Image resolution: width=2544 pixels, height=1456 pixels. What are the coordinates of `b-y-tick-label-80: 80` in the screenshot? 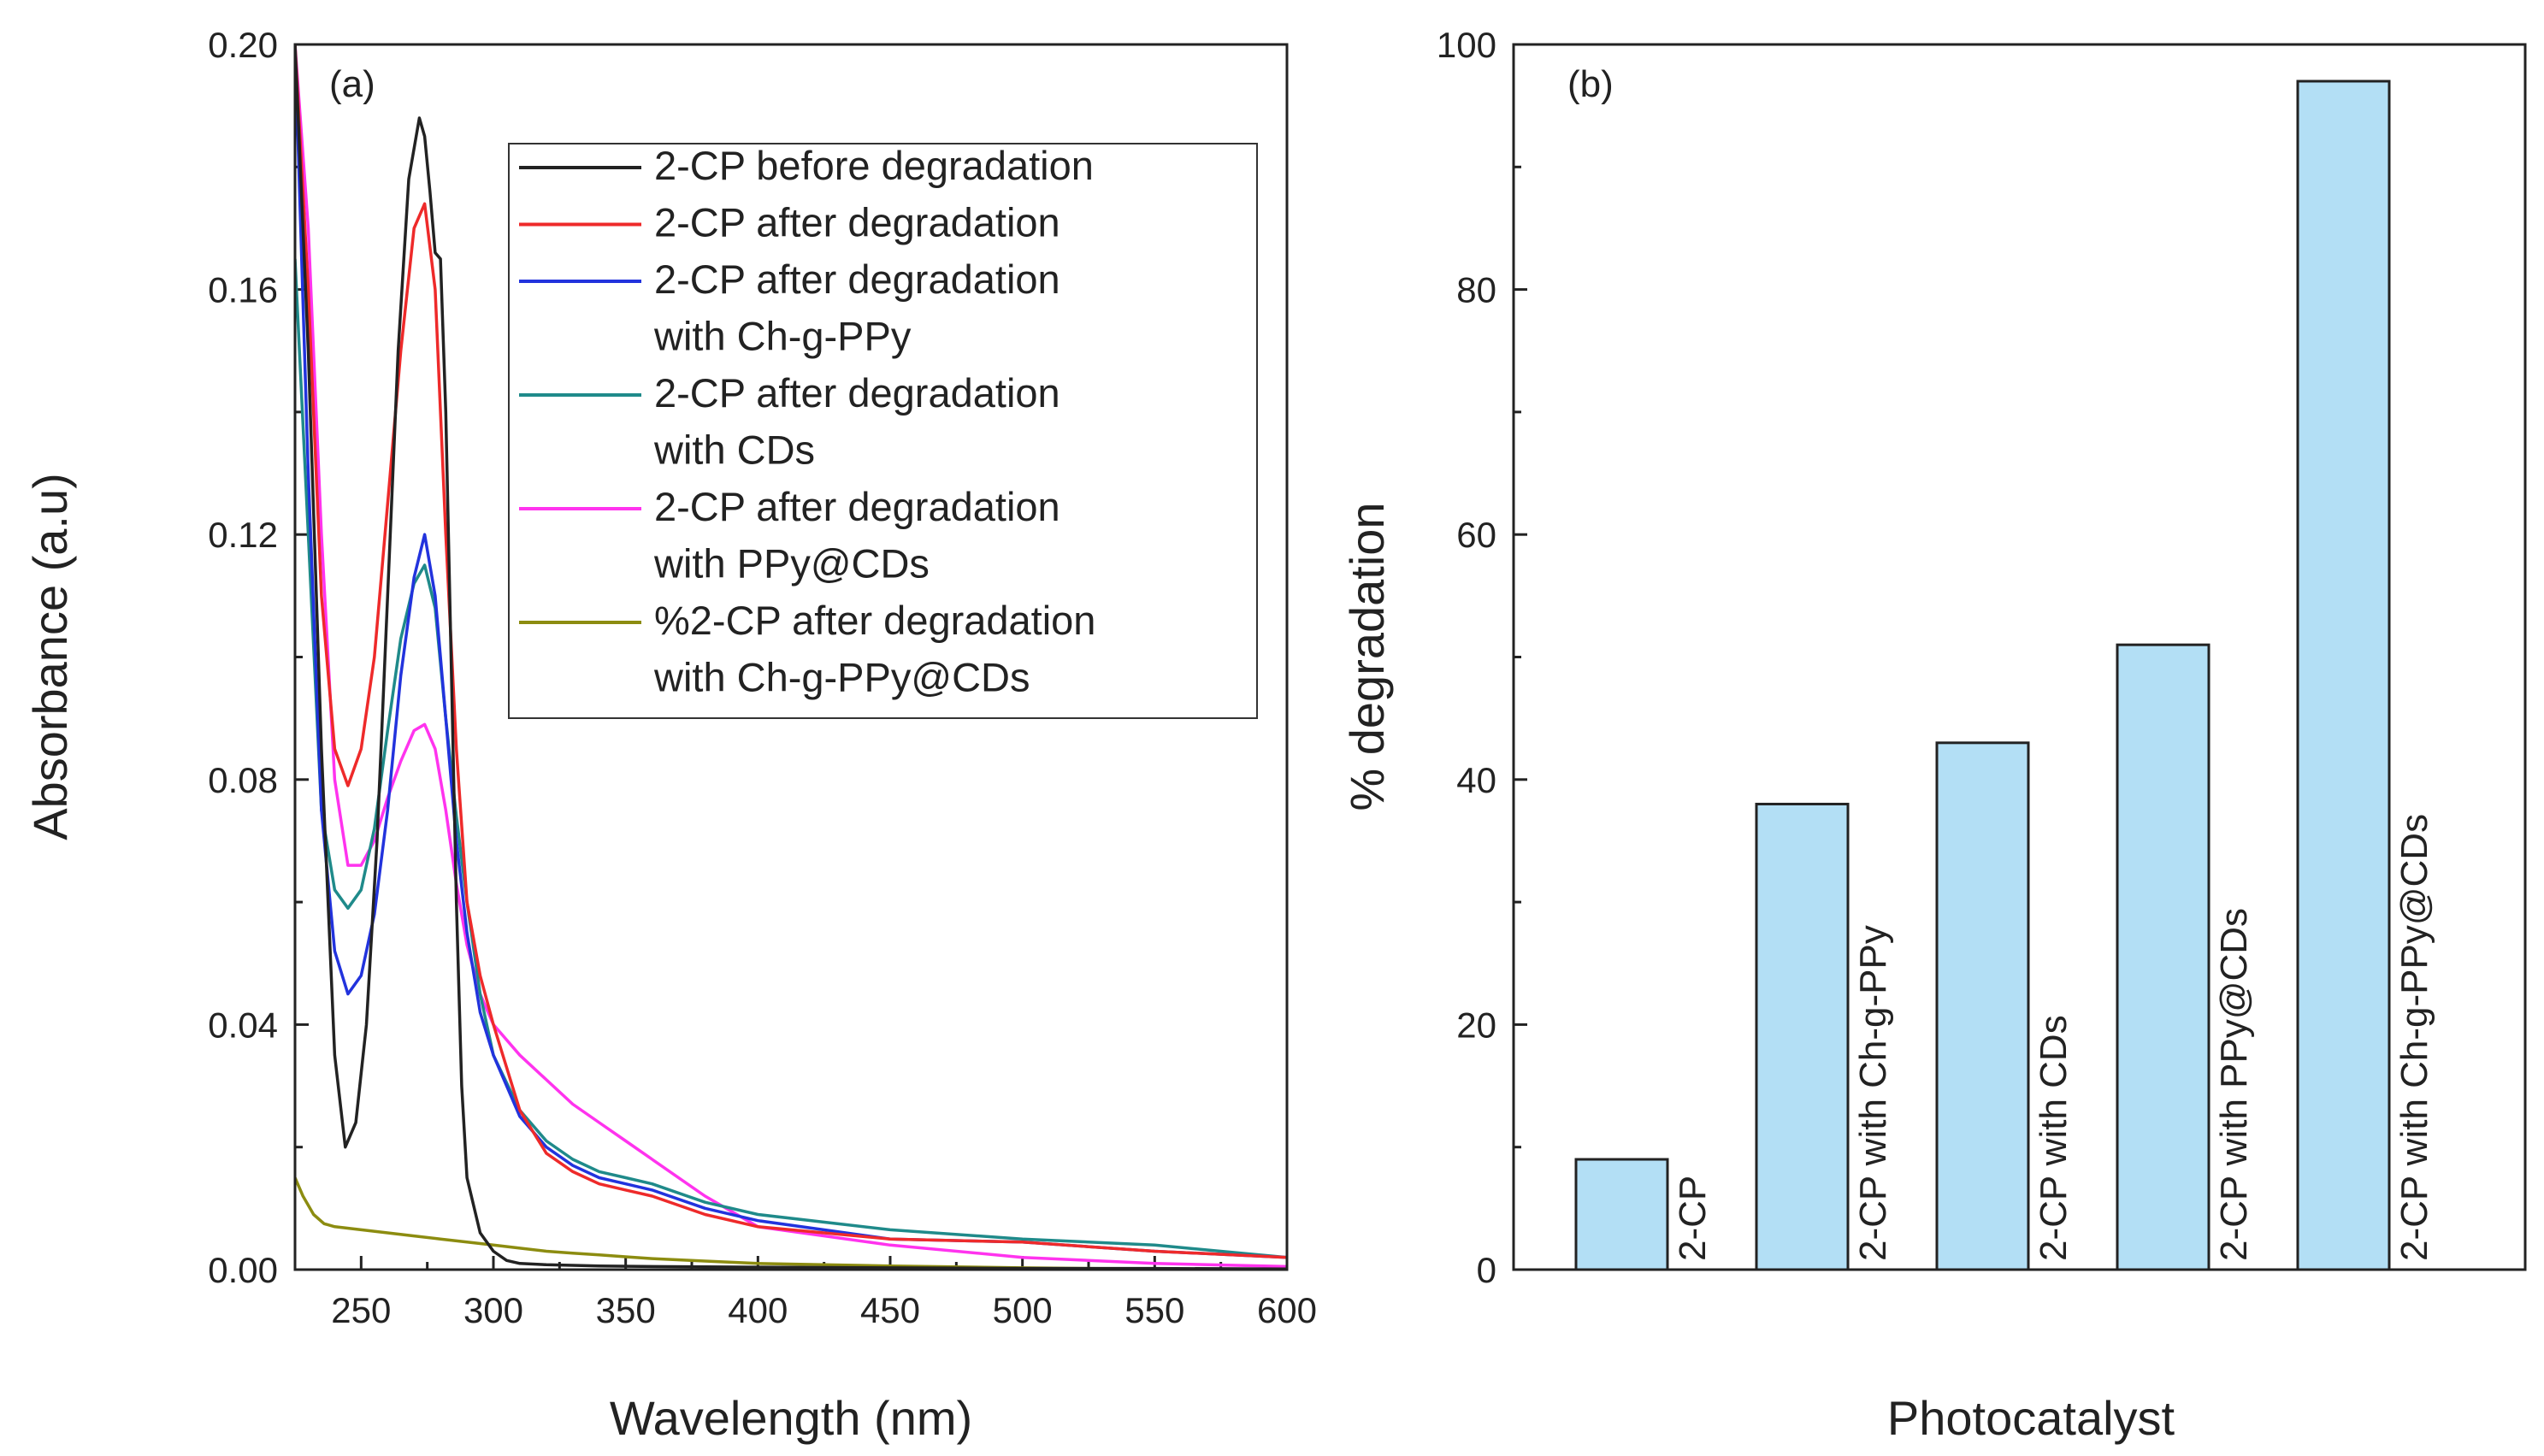 It's located at (1476, 290).